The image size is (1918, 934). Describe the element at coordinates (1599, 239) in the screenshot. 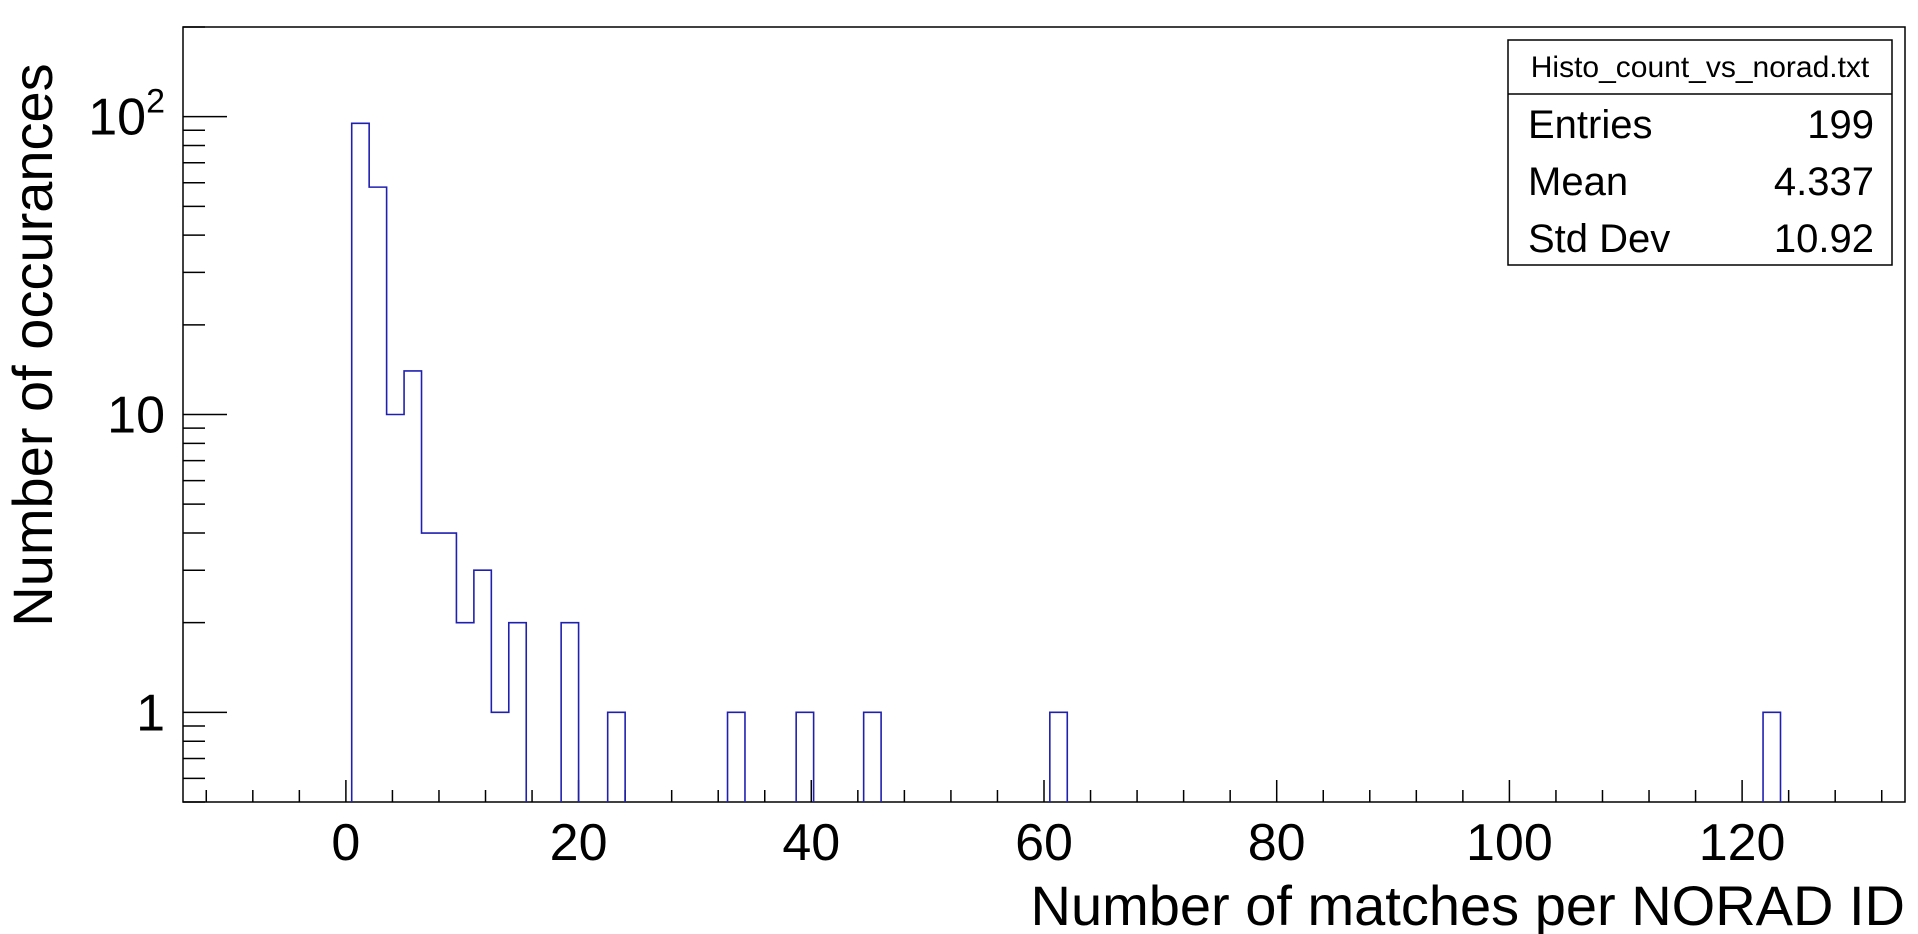

I see `stats-label-stddev: Std Dev` at that location.